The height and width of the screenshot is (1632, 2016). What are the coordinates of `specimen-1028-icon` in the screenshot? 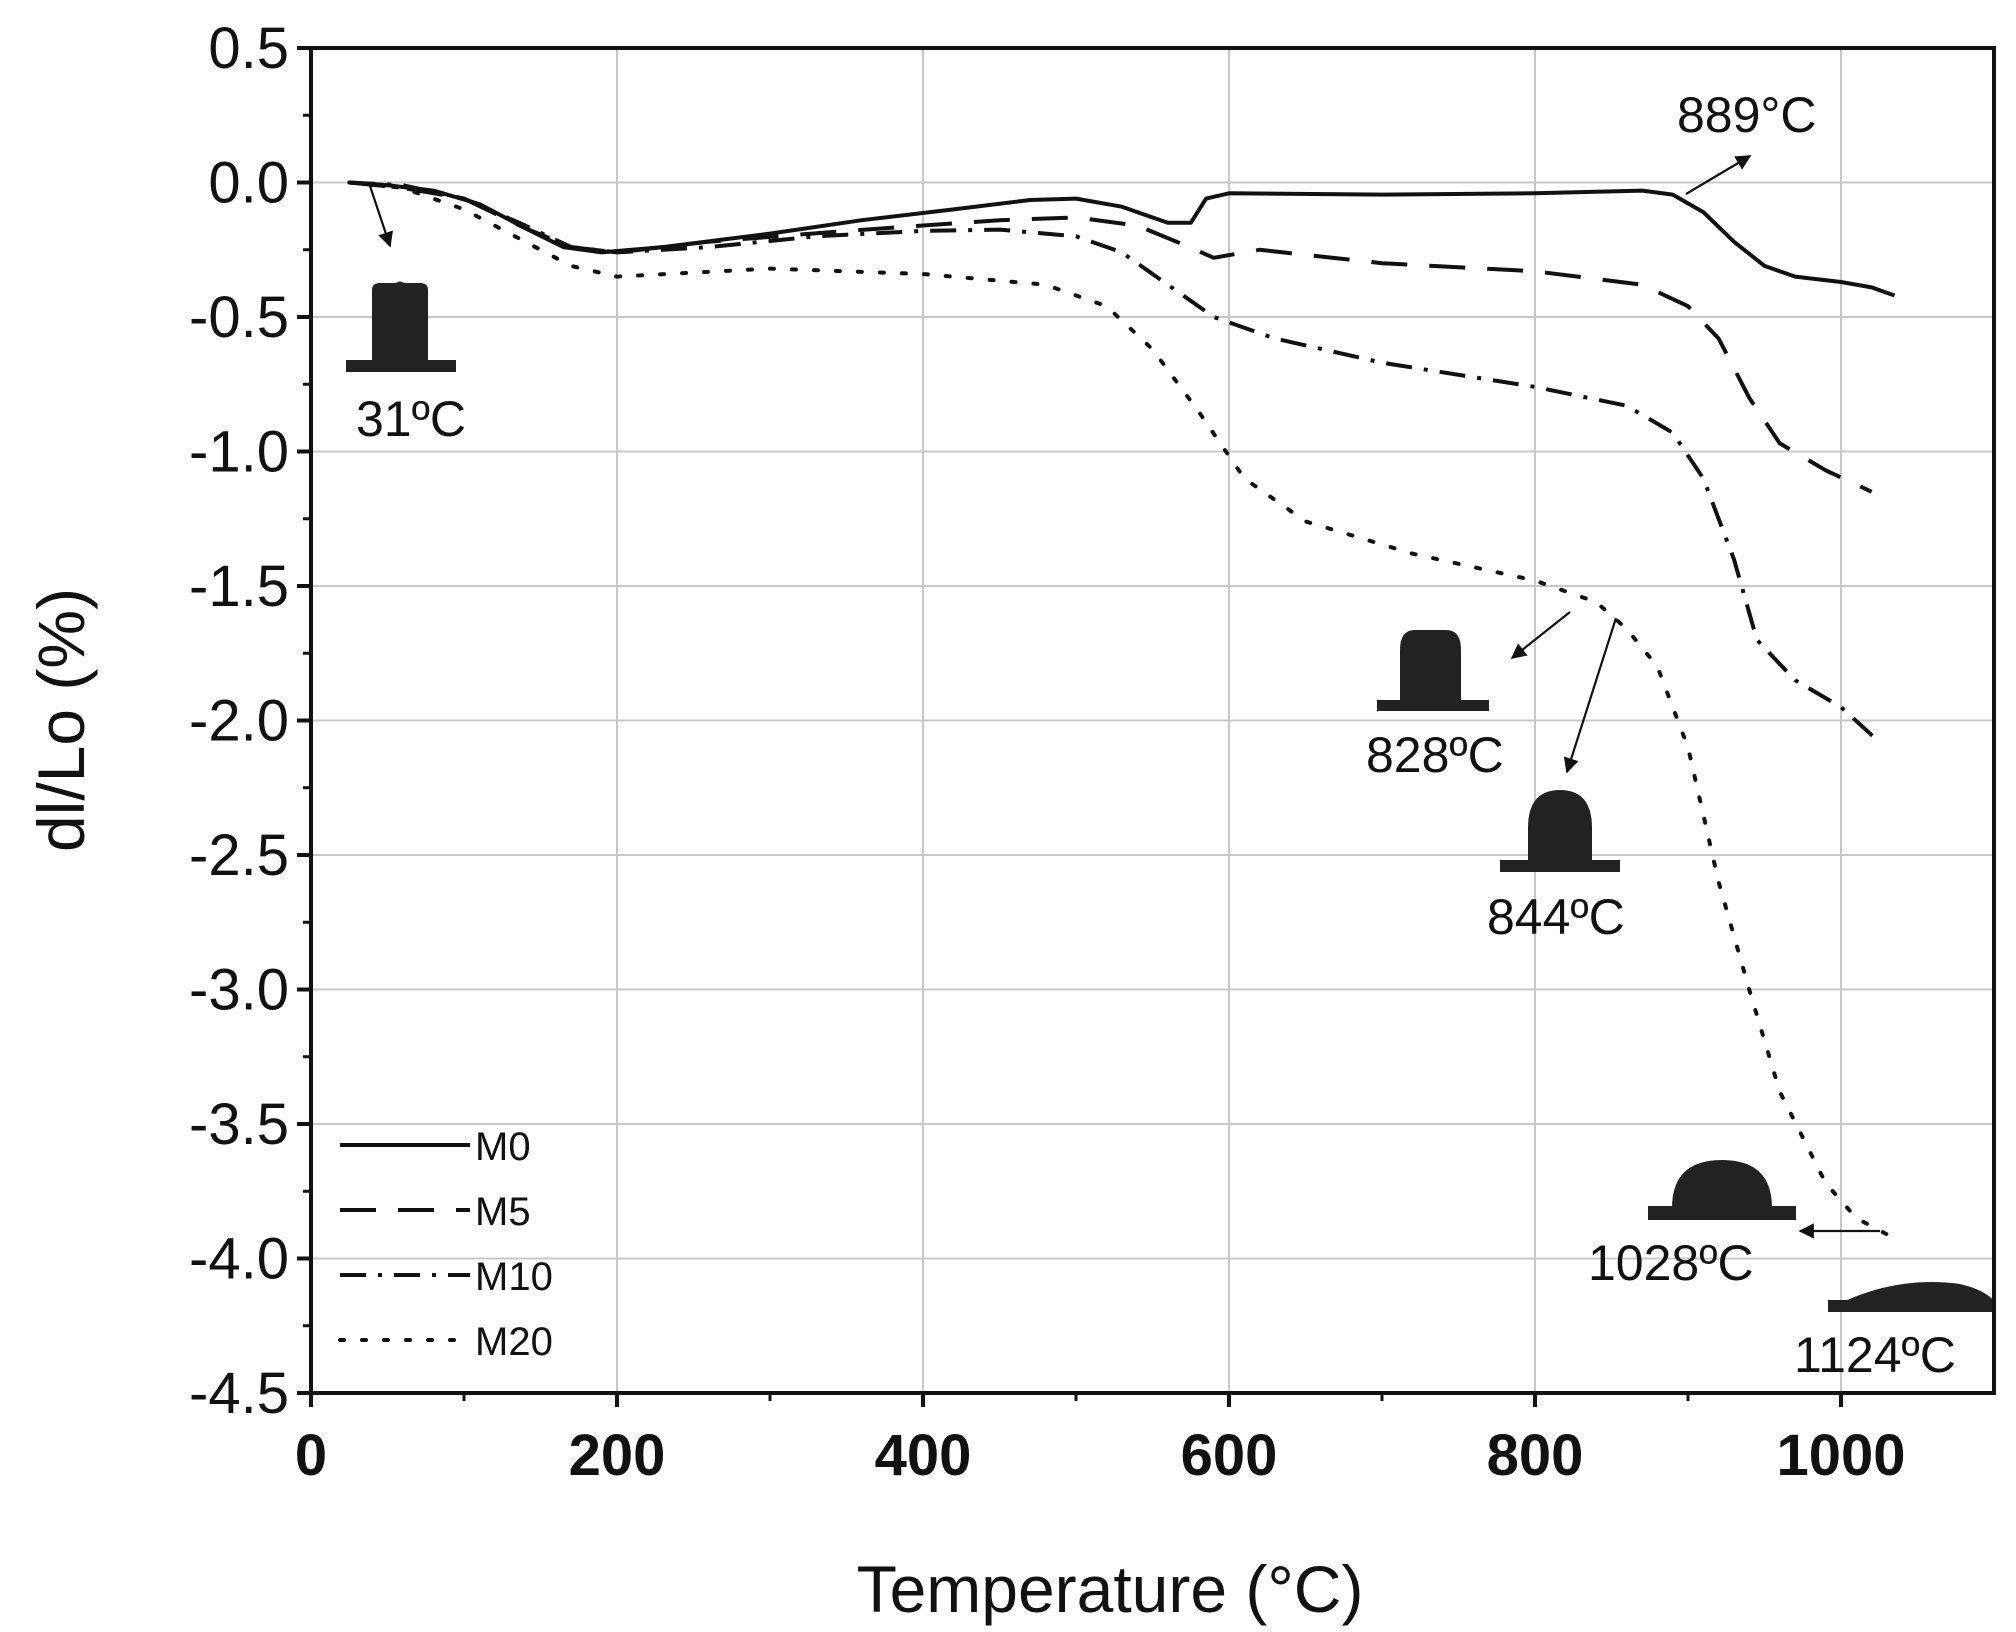 It's located at (1722, 1190).